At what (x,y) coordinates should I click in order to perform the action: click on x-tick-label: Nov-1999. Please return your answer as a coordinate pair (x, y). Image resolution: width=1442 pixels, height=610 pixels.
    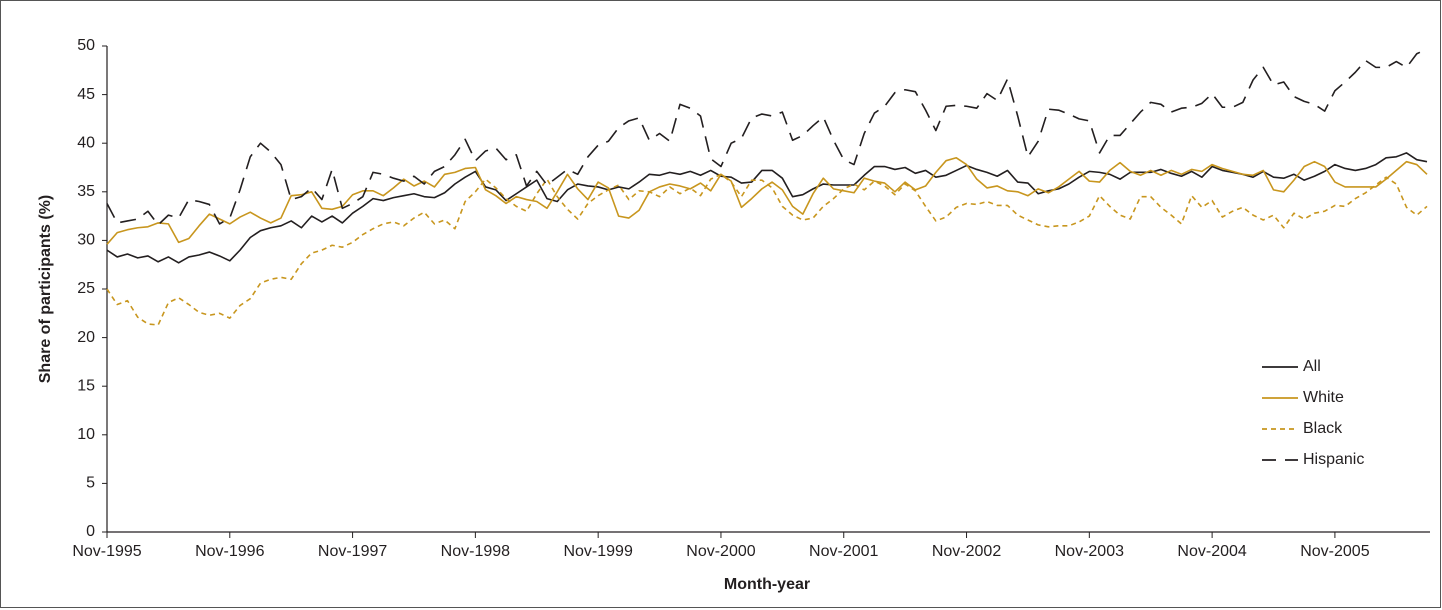
    Looking at the image, I should click on (597, 551).